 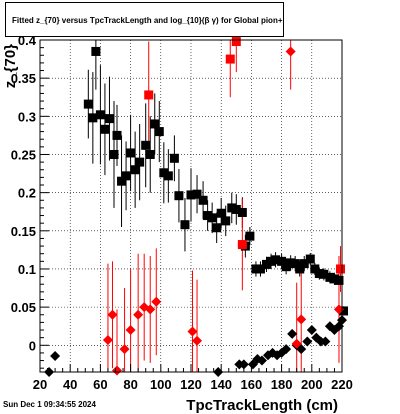 I want to click on x-tick-label: 200, so click(x=312, y=384).